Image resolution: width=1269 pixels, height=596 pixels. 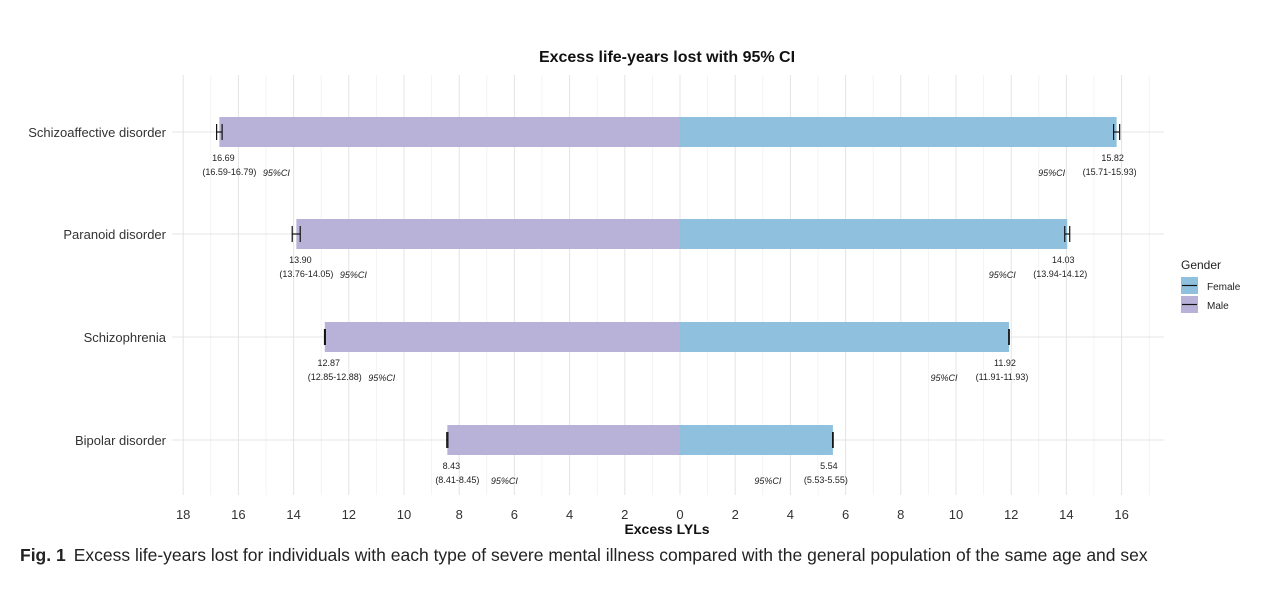 I want to click on female-ci-label: (5.53-5.55), so click(x=826, y=480).